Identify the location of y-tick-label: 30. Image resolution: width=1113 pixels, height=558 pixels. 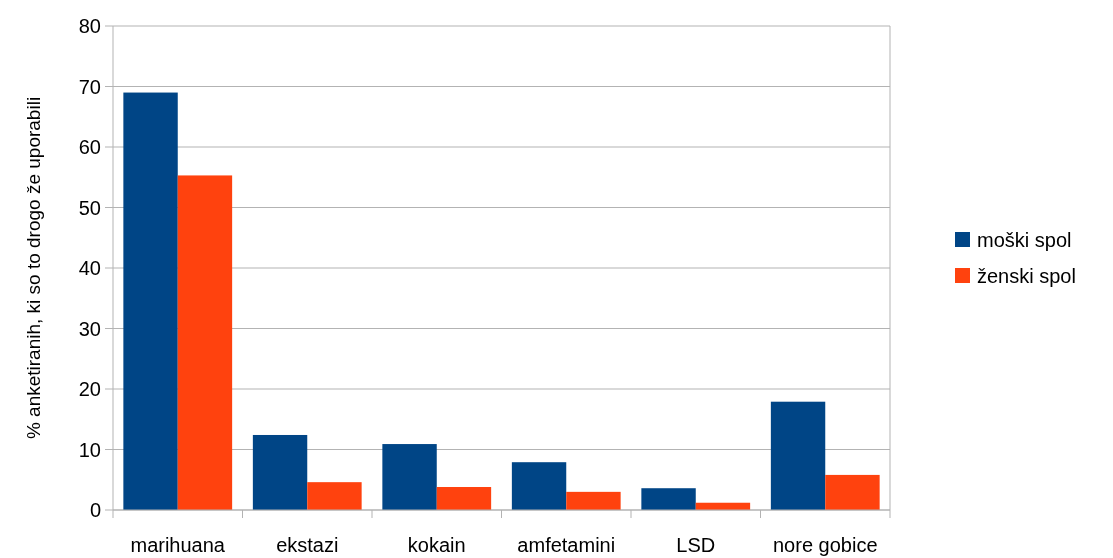
(89, 328).